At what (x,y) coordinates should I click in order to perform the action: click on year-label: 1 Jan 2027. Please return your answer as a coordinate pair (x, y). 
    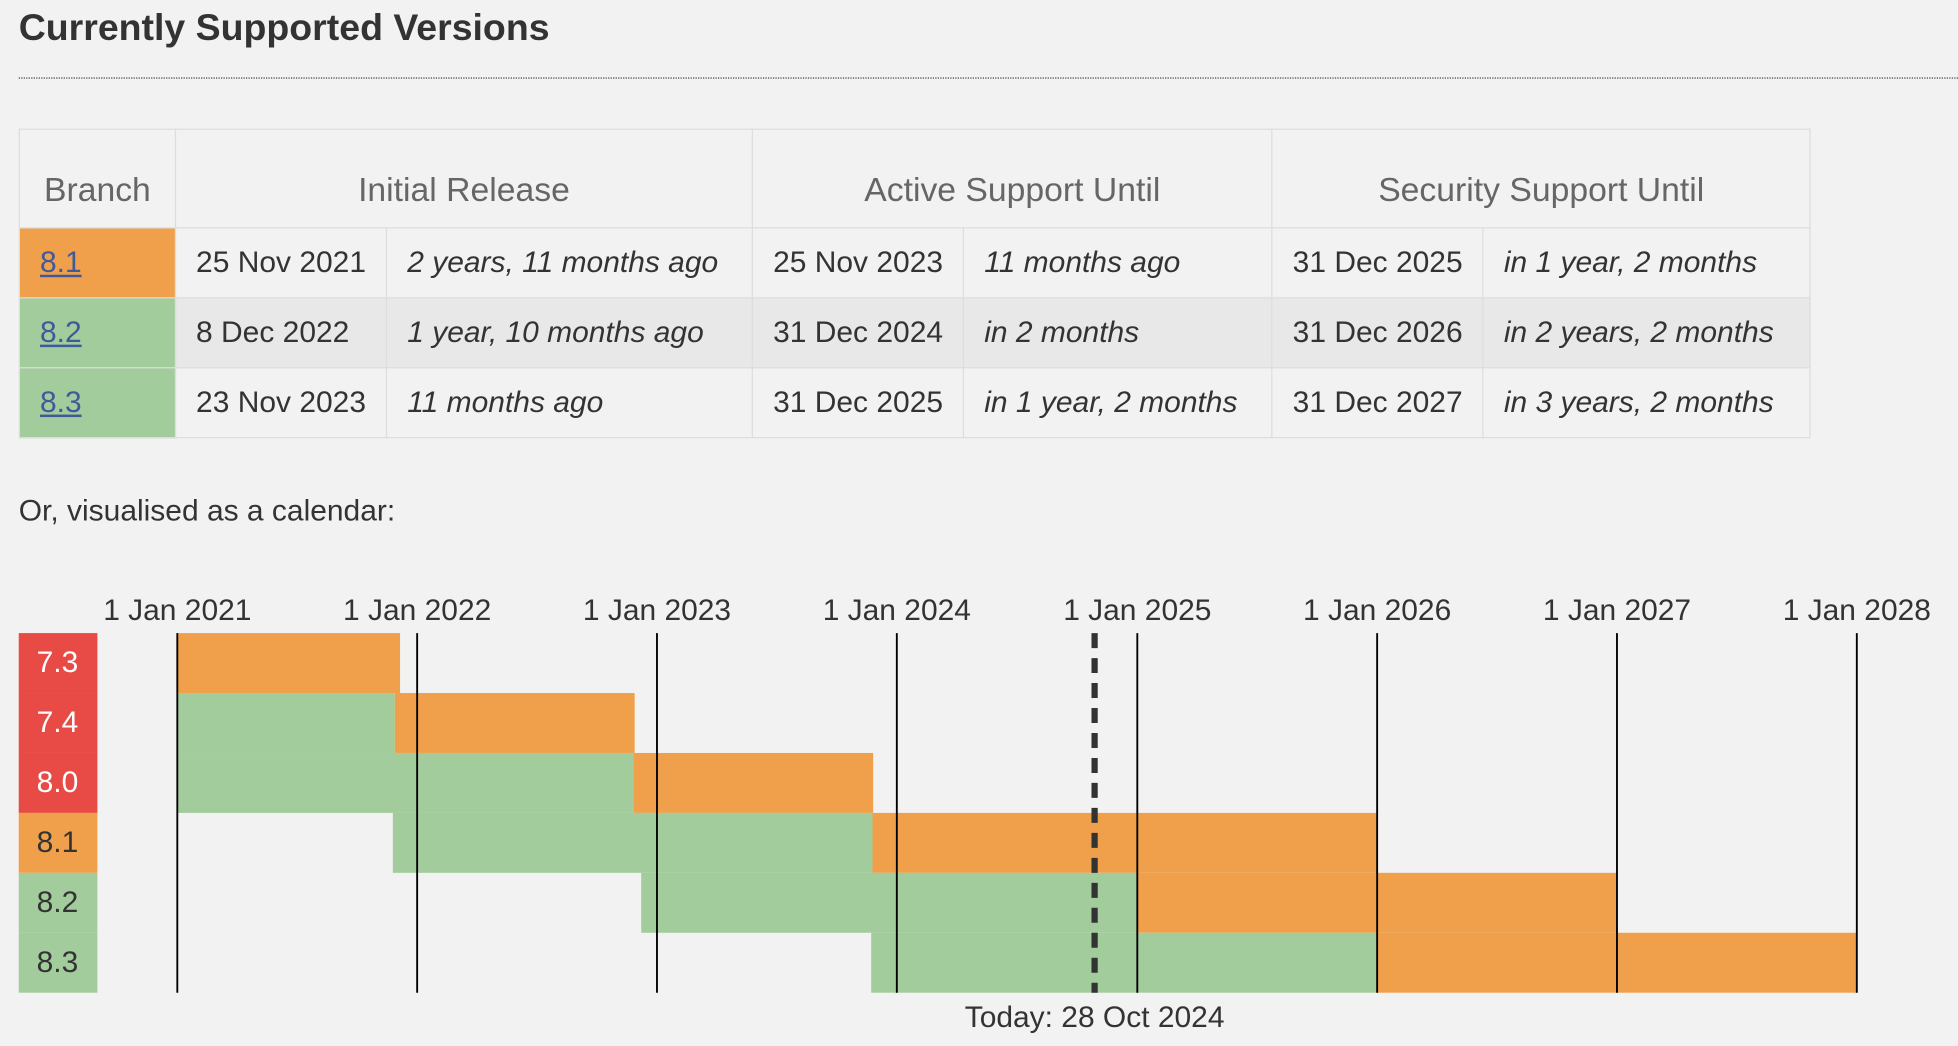
    Looking at the image, I should click on (1617, 610).